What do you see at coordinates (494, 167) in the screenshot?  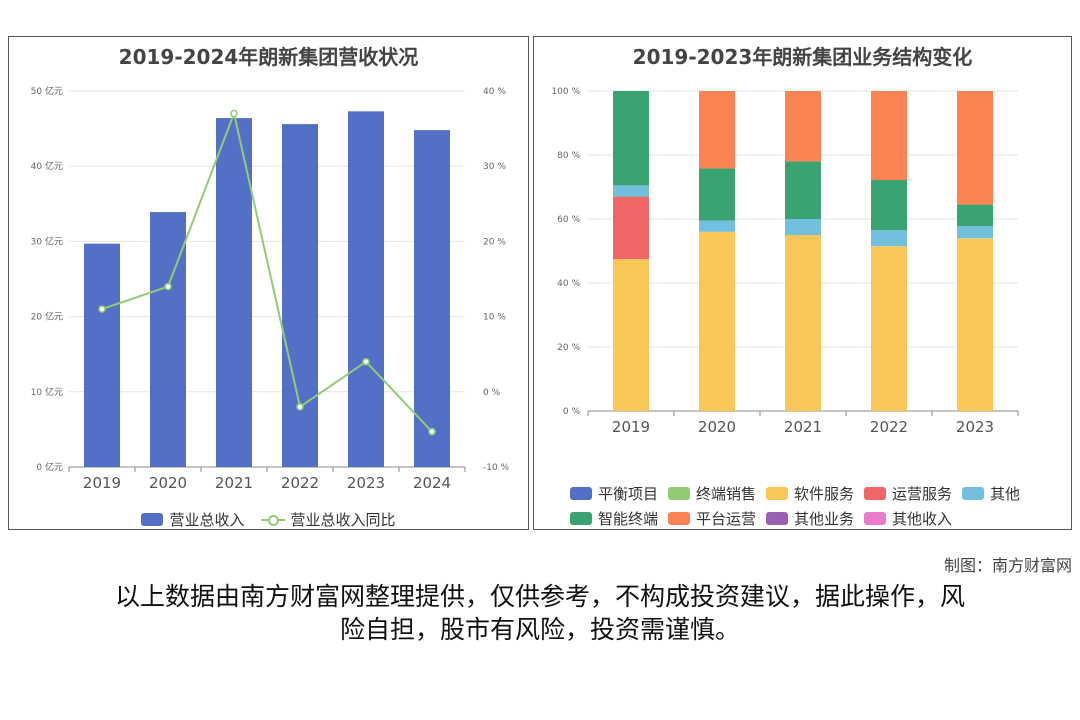 I see `y2-tick-label: 30 %` at bounding box center [494, 167].